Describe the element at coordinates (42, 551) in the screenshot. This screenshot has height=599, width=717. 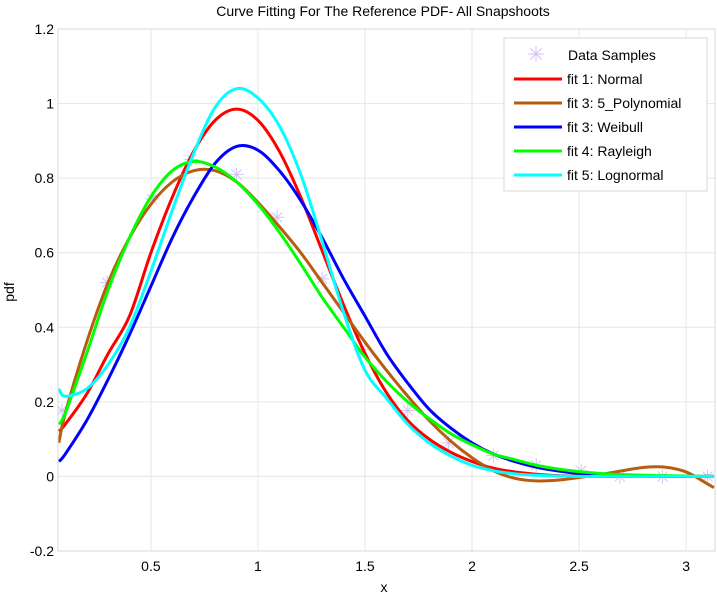
I see `y-tick-label: -0.2` at that location.